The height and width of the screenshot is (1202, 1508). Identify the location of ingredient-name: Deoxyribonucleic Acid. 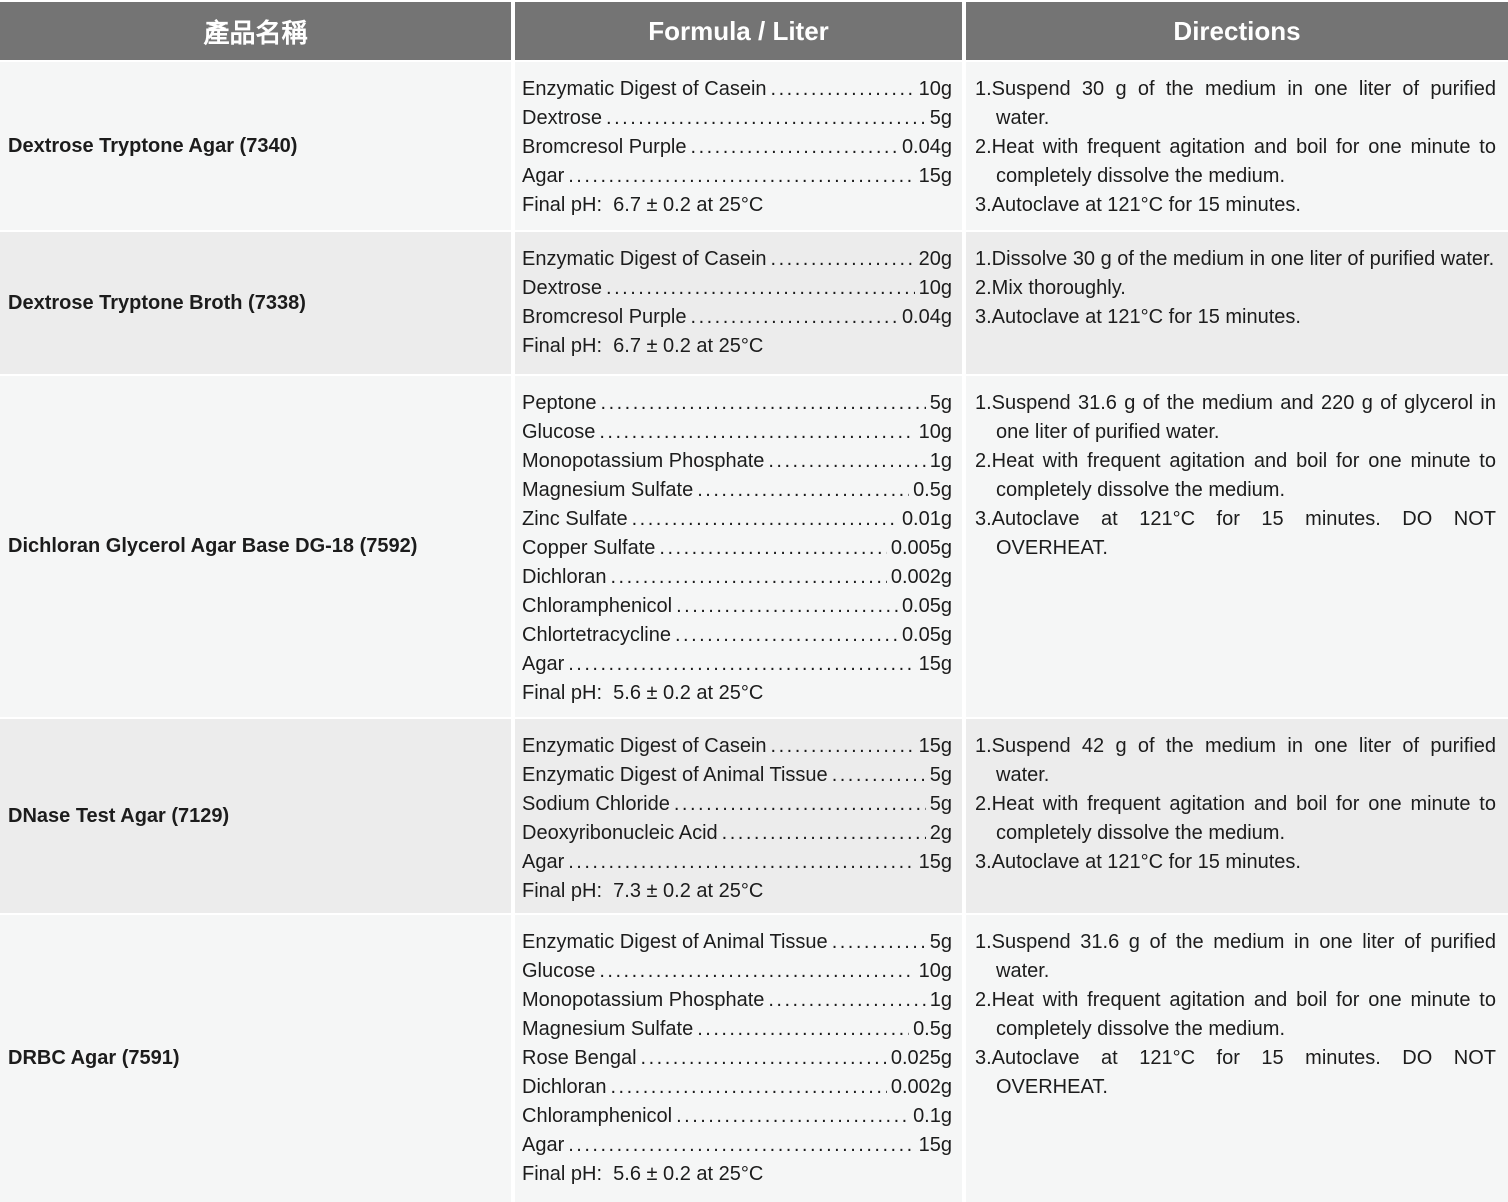
(620, 833).